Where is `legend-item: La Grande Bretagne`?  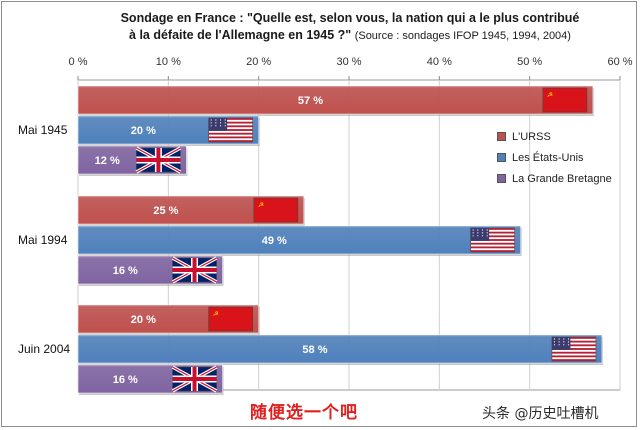 legend-item: La Grande Bretagne is located at coordinates (558, 178).